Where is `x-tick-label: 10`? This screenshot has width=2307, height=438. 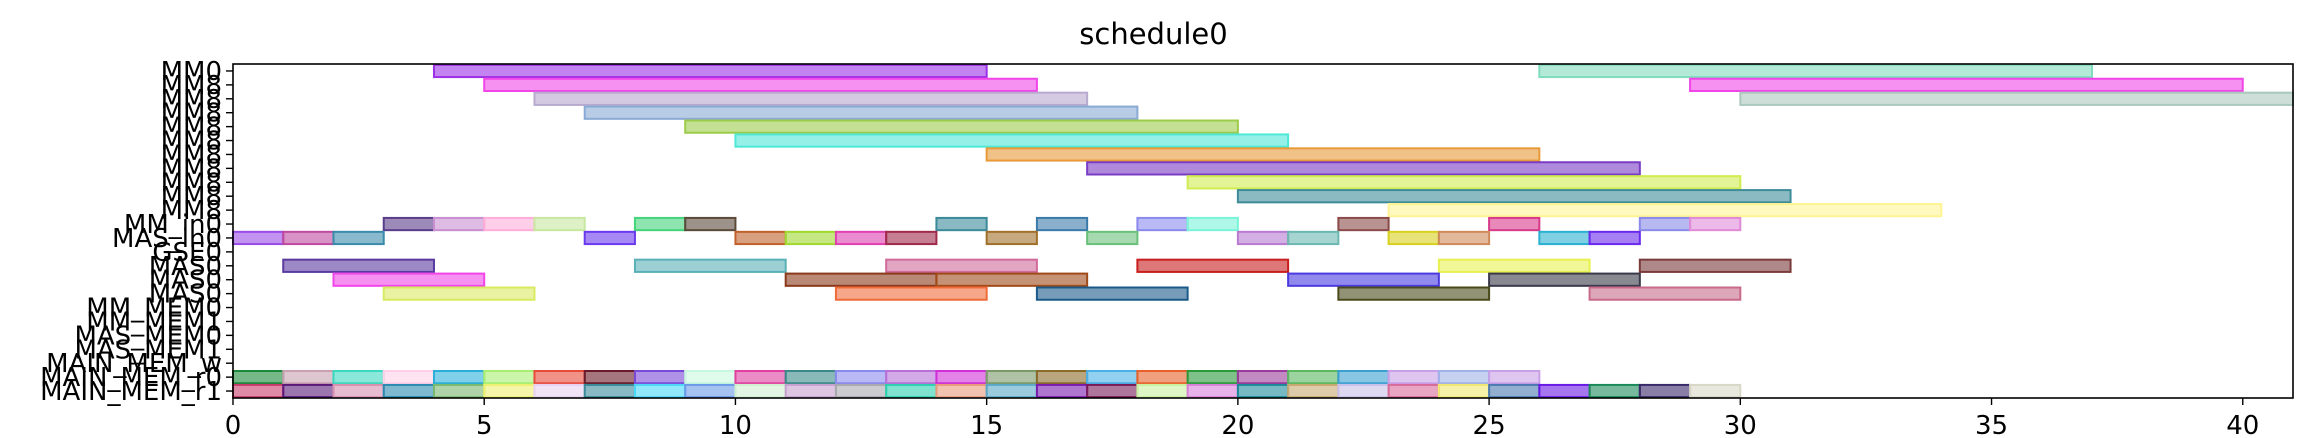
x-tick-label: 10 is located at coordinates (735, 424).